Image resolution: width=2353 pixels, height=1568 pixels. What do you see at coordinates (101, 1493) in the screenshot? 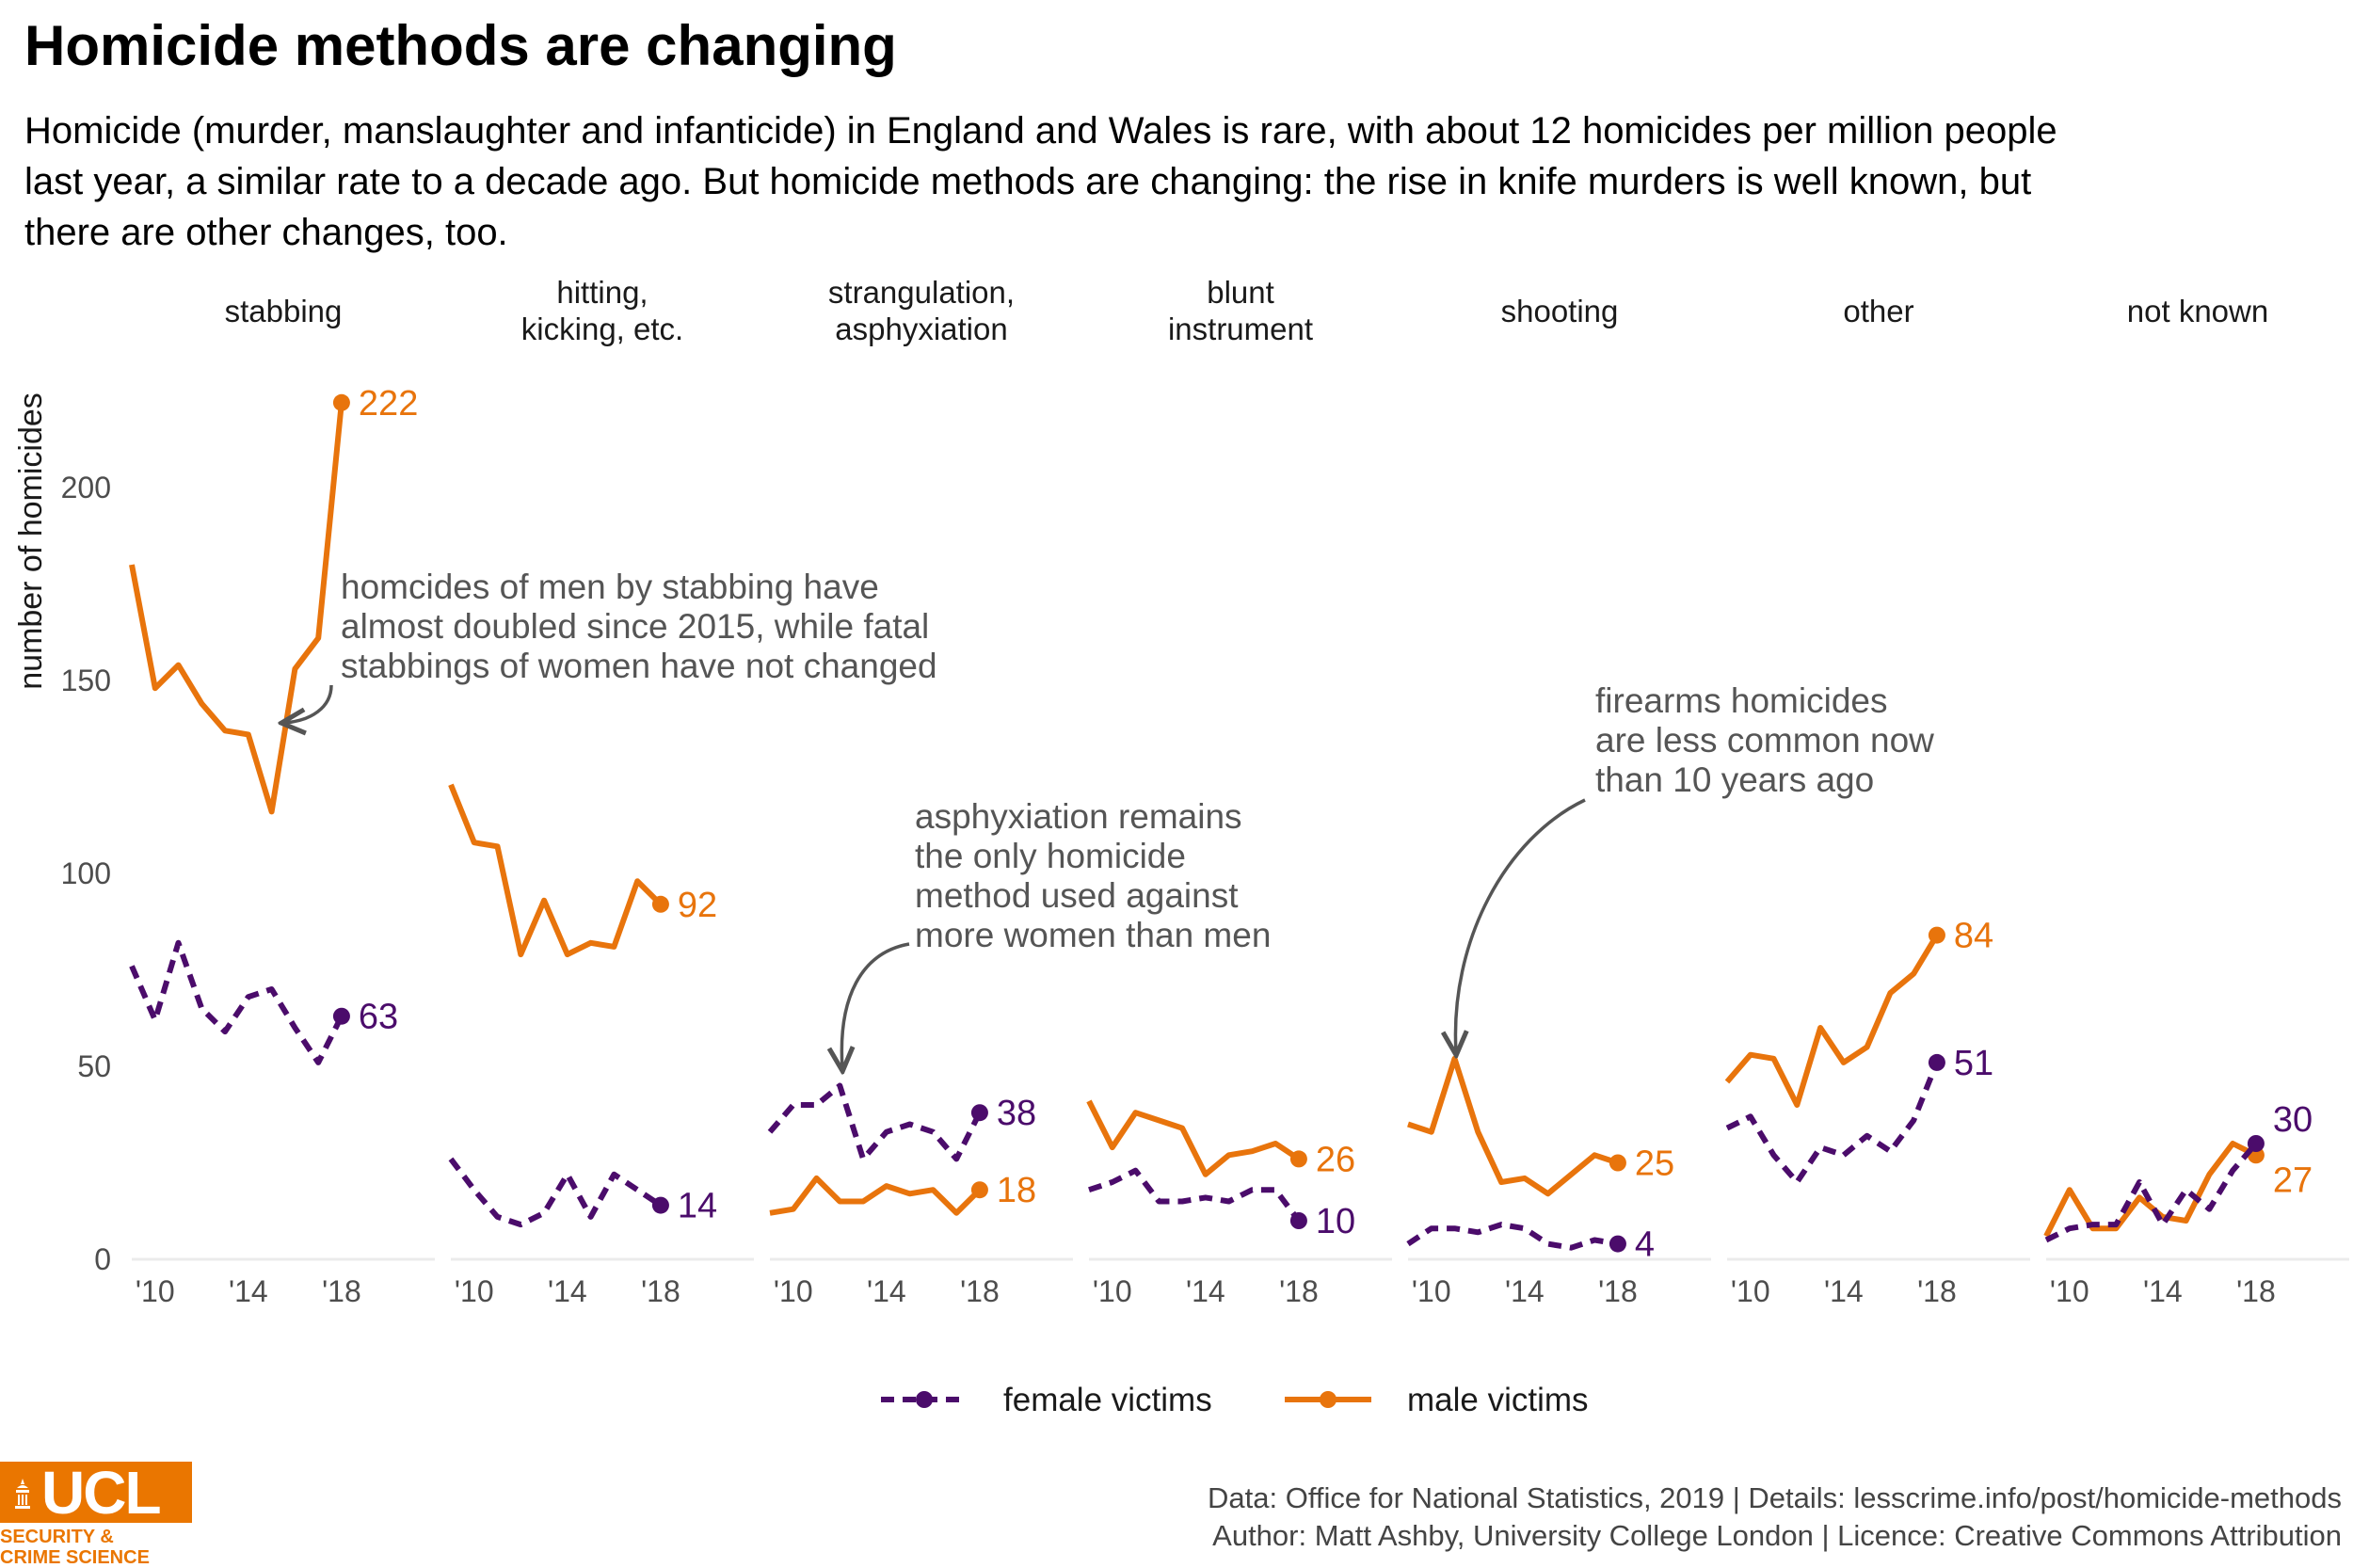
I see `ucl-logo-brand: UCL` at bounding box center [101, 1493].